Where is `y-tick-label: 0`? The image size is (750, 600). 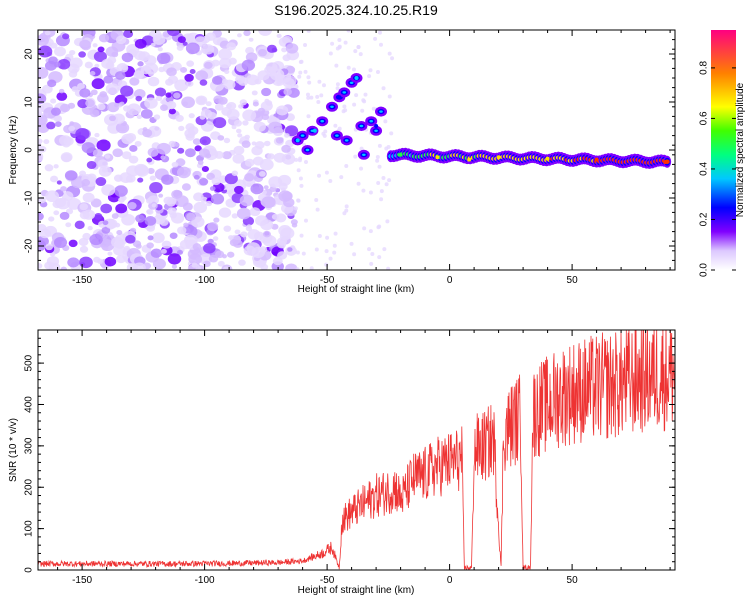 y-tick-label: 0 is located at coordinates (29, 570).